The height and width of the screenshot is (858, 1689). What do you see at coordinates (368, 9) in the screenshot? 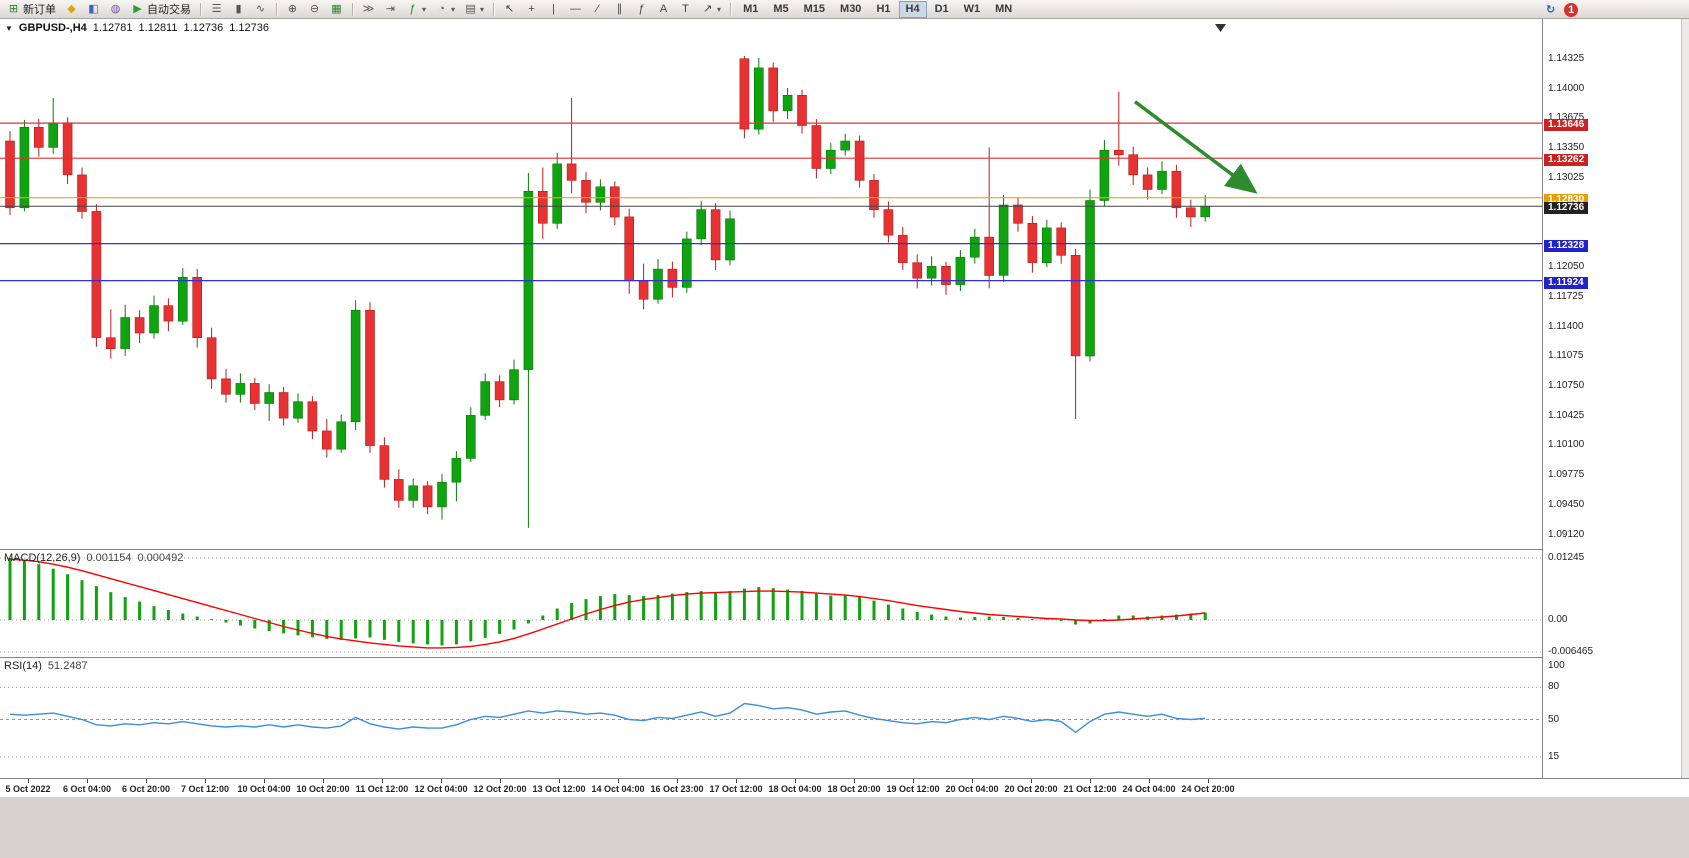
I see `auto-scroll-button: ≫` at bounding box center [368, 9].